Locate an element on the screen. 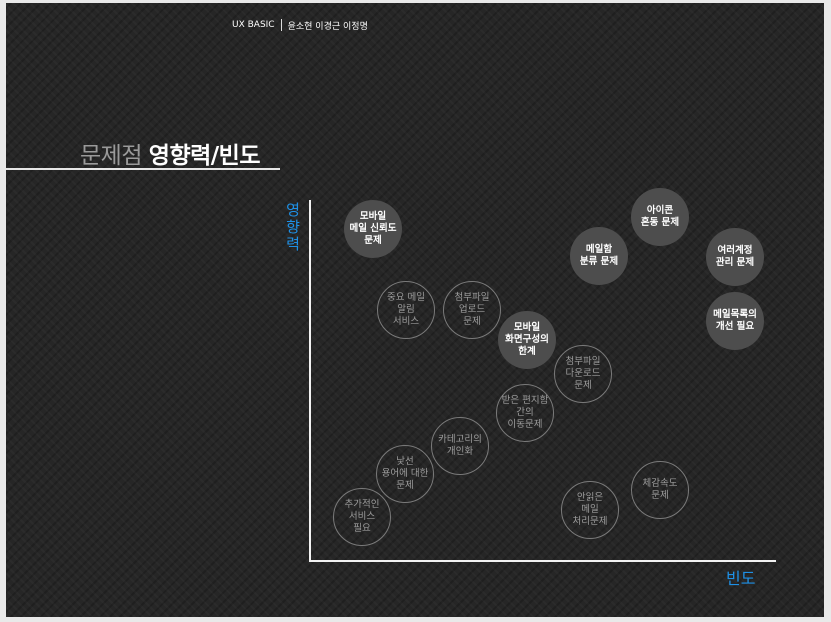  issue-bubble-icon-confusion: 아이콘 혼동 문제 is located at coordinates (660, 217).